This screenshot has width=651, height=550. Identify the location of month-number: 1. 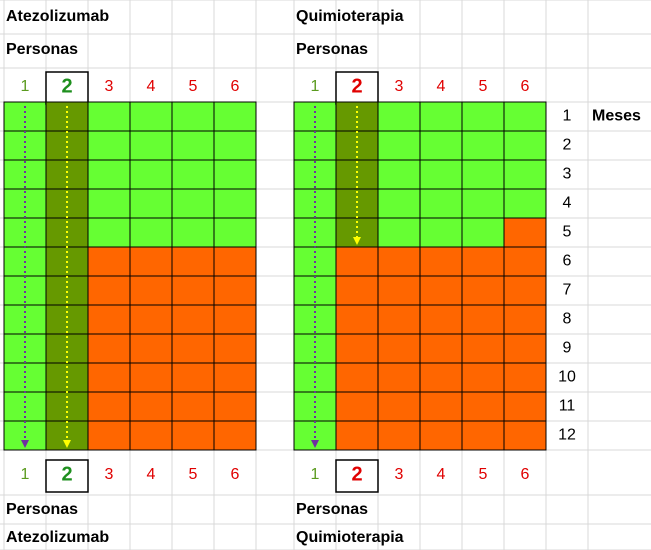
(567, 116).